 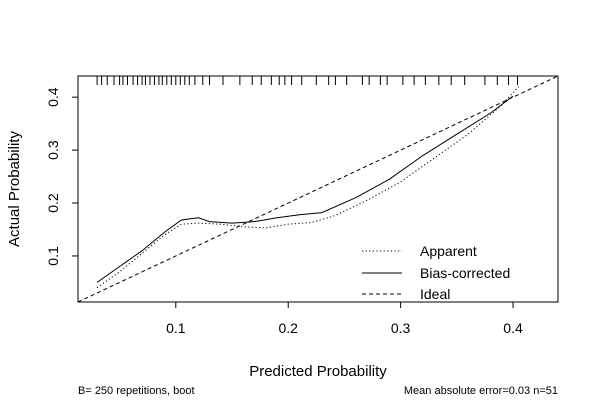 I want to click on legend: Apparent Bias-corrected Ideal, so click(x=436, y=272).